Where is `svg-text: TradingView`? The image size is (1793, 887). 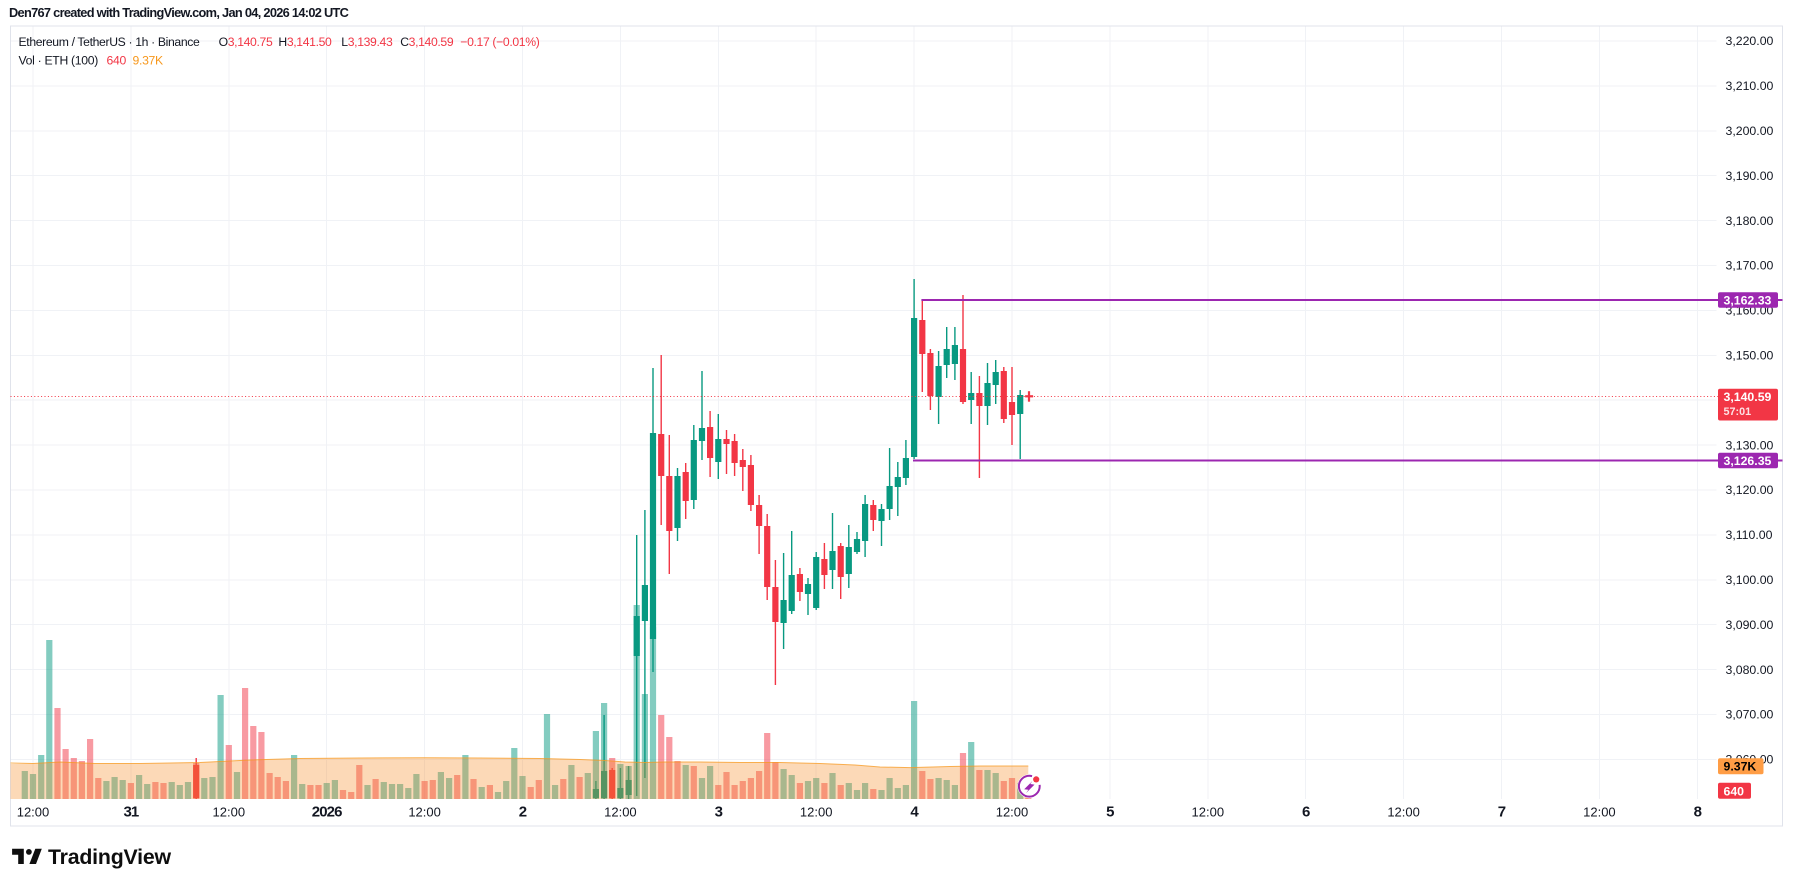 svg-text: TradingView is located at coordinates (109, 857).